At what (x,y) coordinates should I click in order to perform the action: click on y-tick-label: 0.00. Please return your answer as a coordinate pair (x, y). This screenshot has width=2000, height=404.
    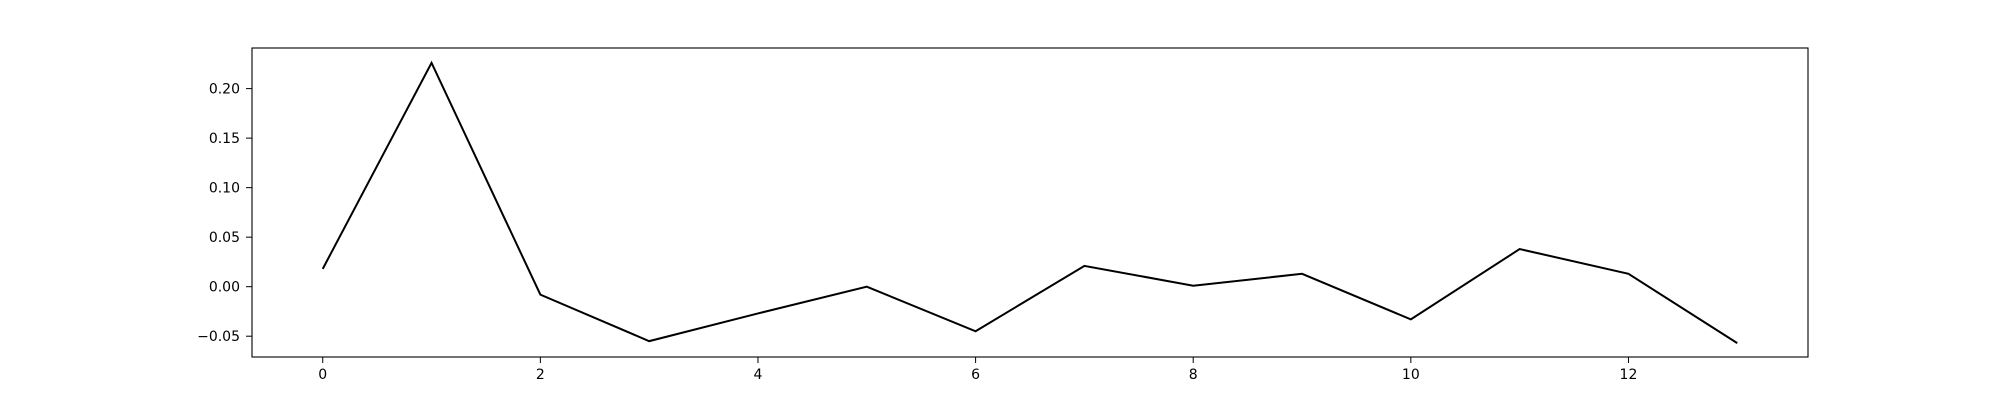
    Looking at the image, I should click on (224, 288).